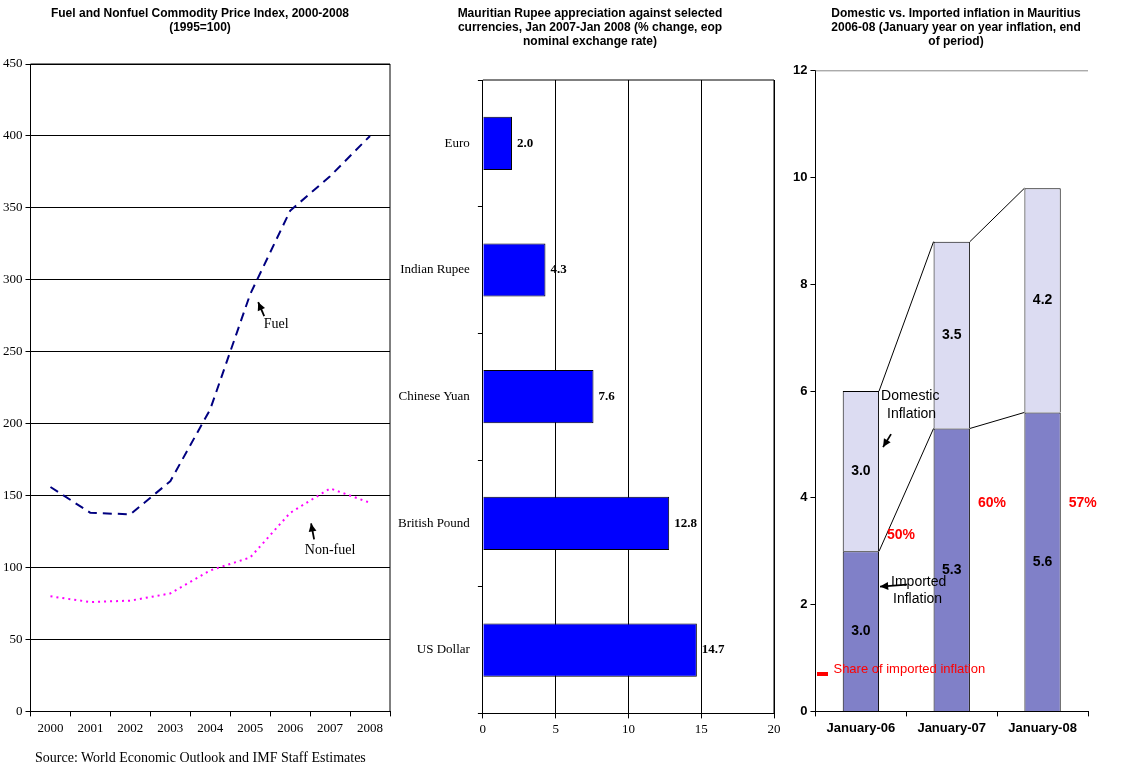  I want to click on source-note: Source: World Economic Outlook and IMF Staff Estimates, so click(200, 758).